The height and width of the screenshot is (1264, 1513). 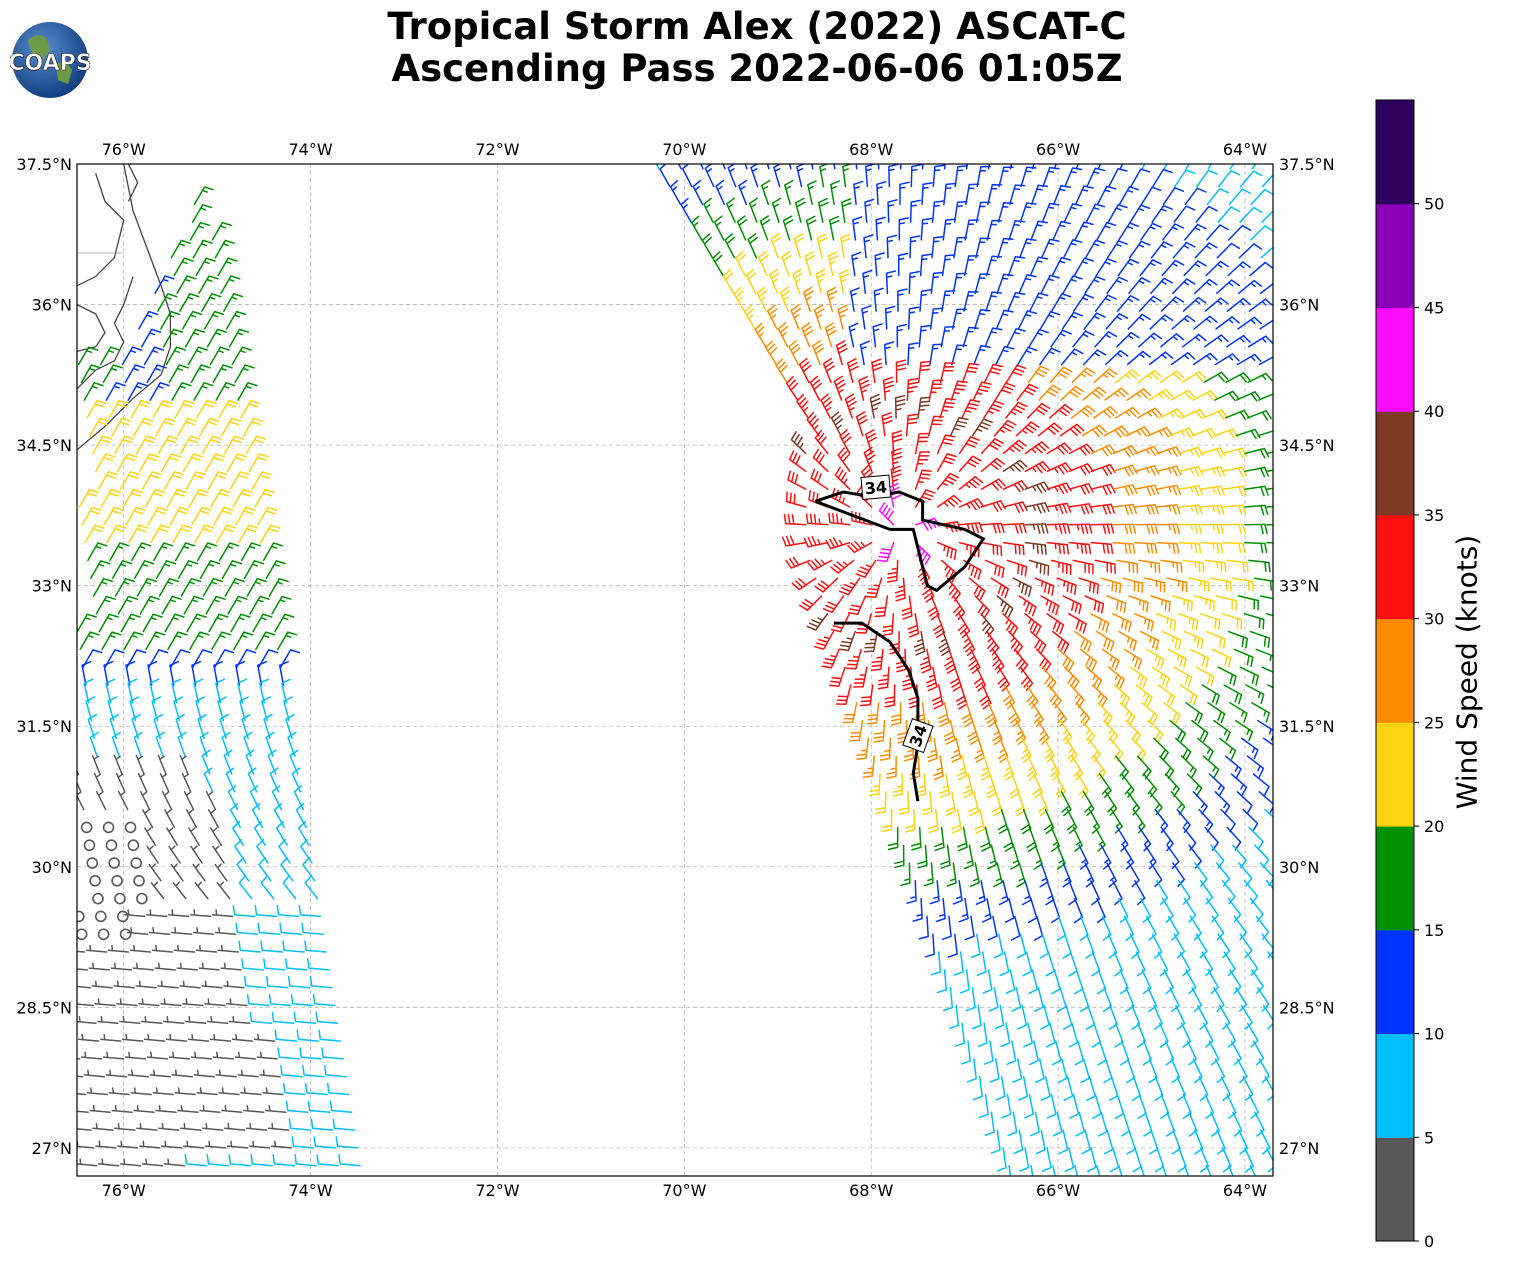 What do you see at coordinates (133, 183) in the screenshot?
I see `coastline-segment` at bounding box center [133, 183].